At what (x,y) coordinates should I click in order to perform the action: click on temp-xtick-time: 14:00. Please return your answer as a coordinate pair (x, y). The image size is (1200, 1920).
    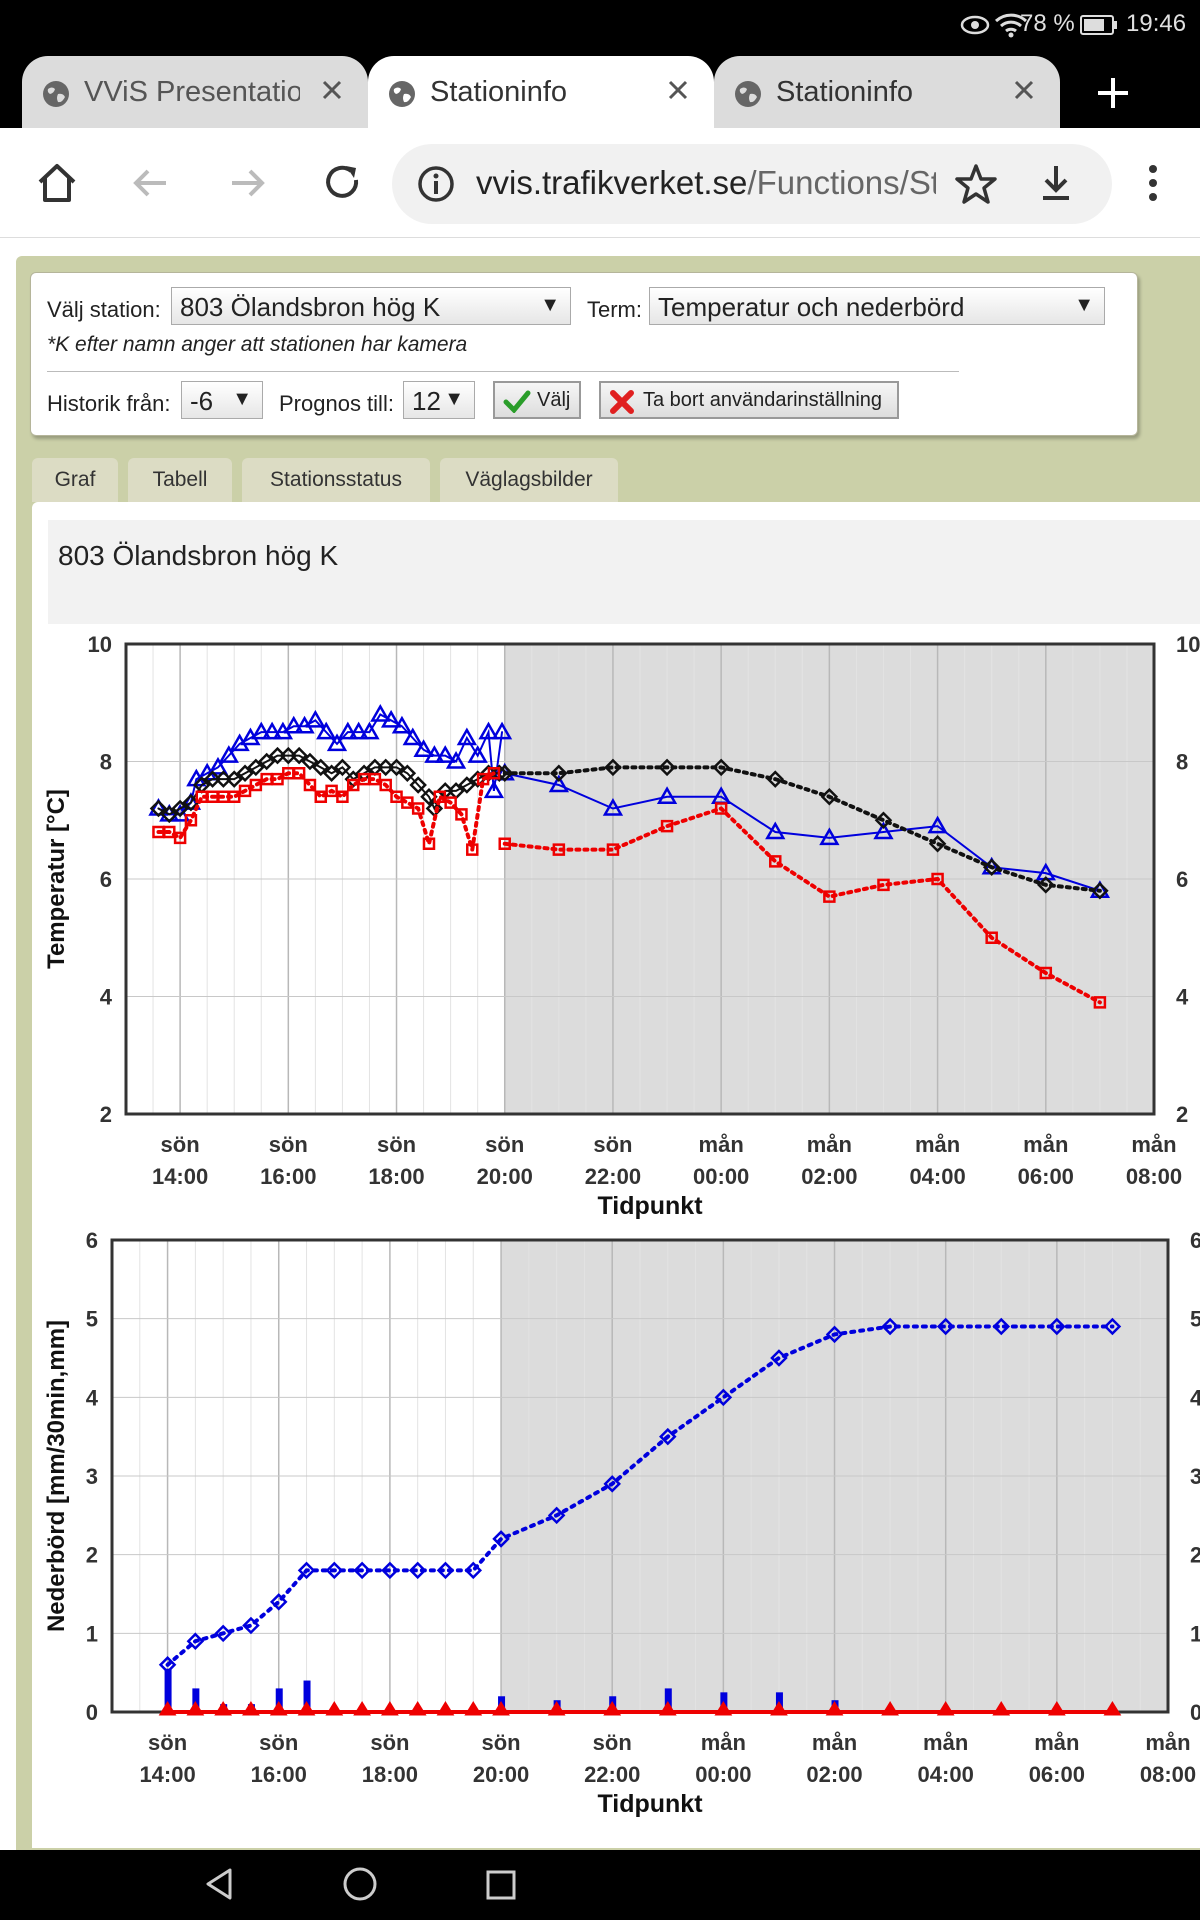
    Looking at the image, I should click on (180, 1176).